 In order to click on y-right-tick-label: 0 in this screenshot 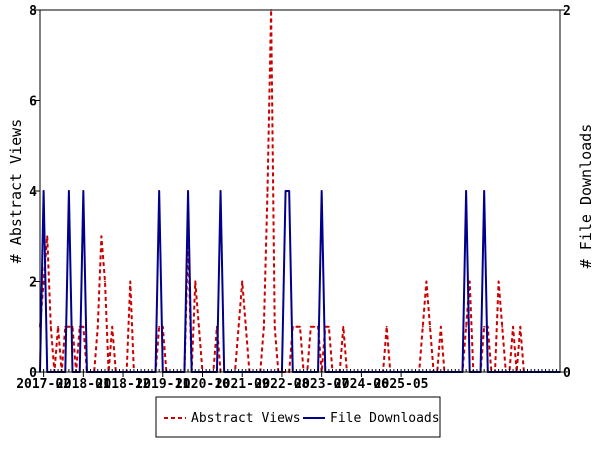, I will do `click(567, 373)`.